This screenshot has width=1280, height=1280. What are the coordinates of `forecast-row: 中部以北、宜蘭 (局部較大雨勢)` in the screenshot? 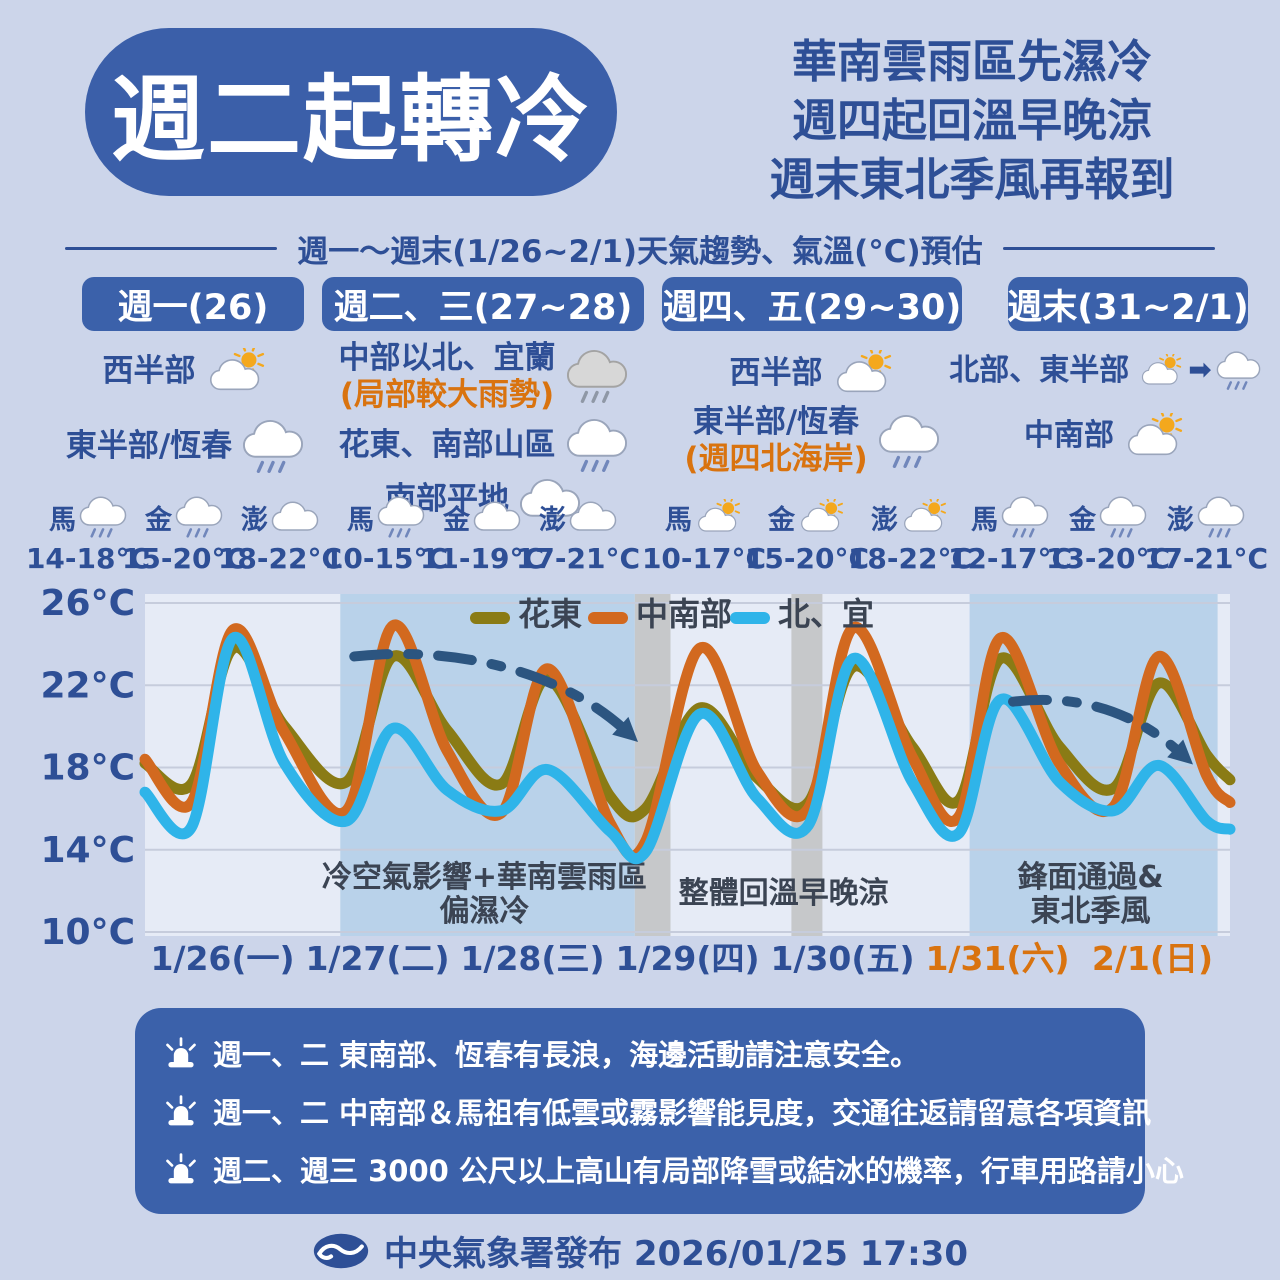 It's located at (483, 376).